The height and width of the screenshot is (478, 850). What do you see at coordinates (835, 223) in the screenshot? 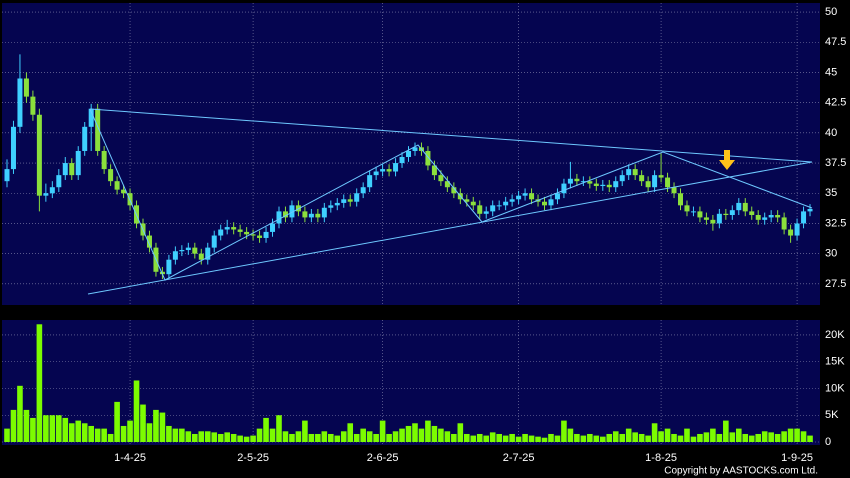
I see `y-tick-label: 32.5` at bounding box center [835, 223].